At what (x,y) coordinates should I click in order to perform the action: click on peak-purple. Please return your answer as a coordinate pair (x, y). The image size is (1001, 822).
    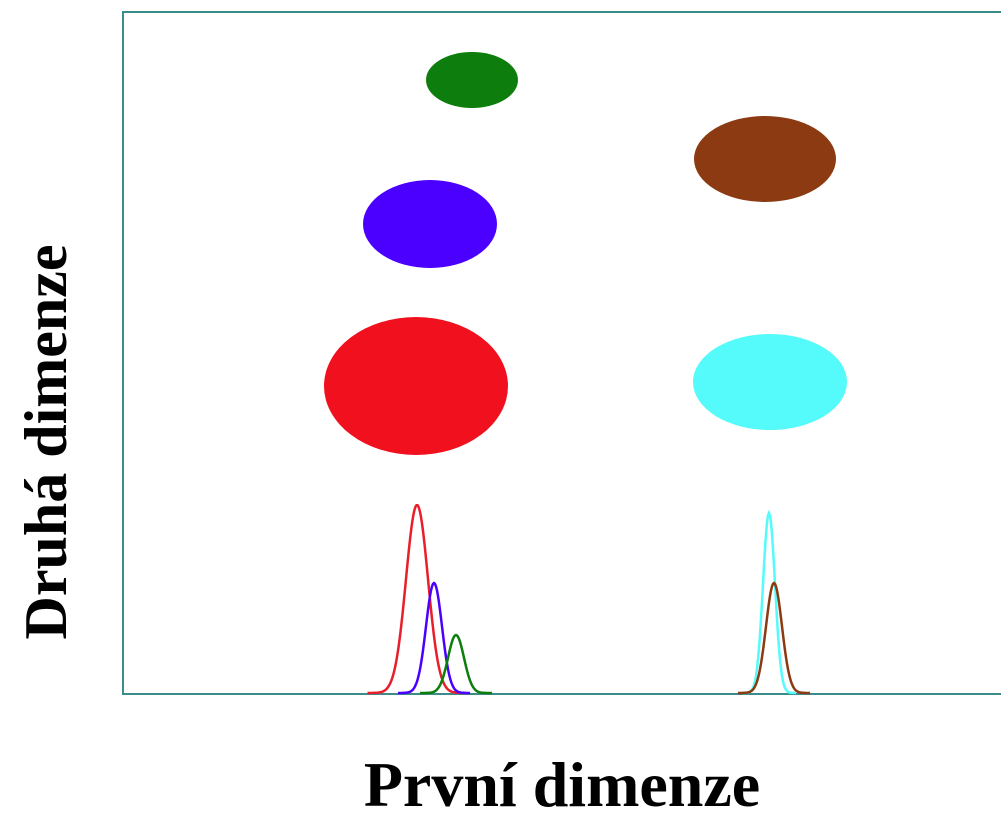
    Looking at the image, I should click on (434, 638).